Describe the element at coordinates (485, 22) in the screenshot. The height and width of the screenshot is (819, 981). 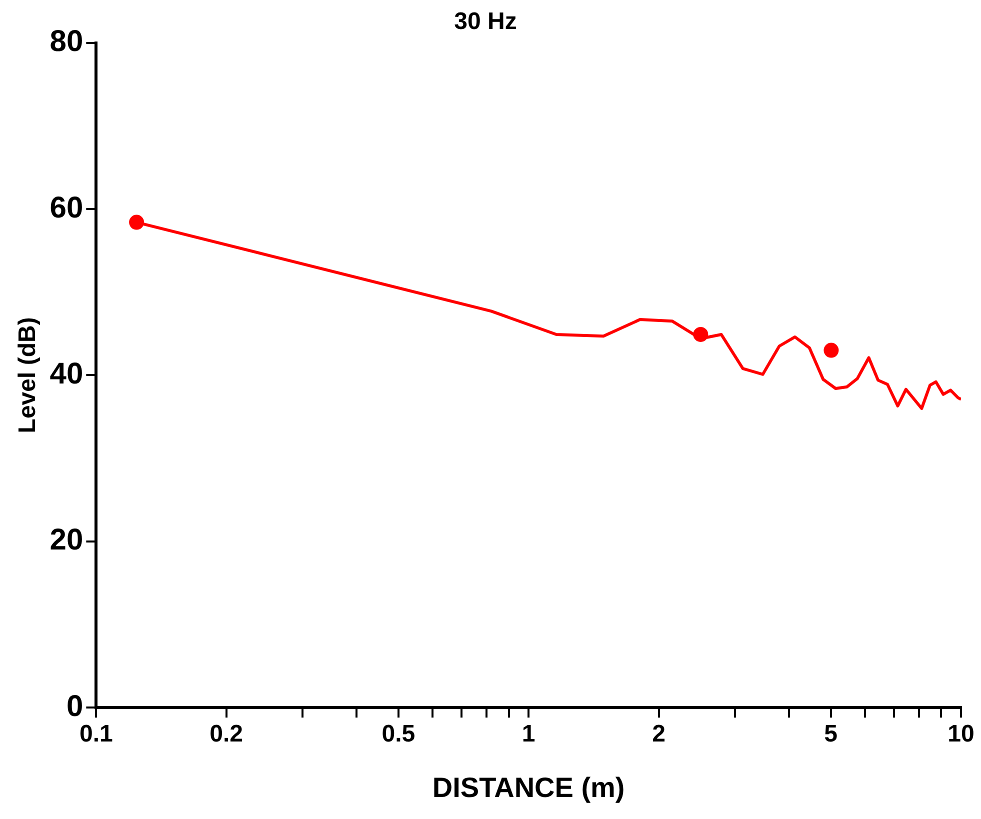
I see `chart-title: 30 Hz` at that location.